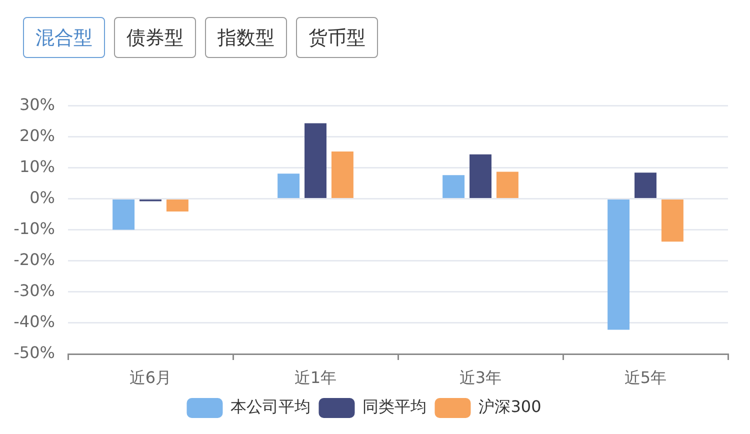  What do you see at coordinates (150, 377) in the screenshot?
I see `x-tick-label: 近6月` at bounding box center [150, 377].